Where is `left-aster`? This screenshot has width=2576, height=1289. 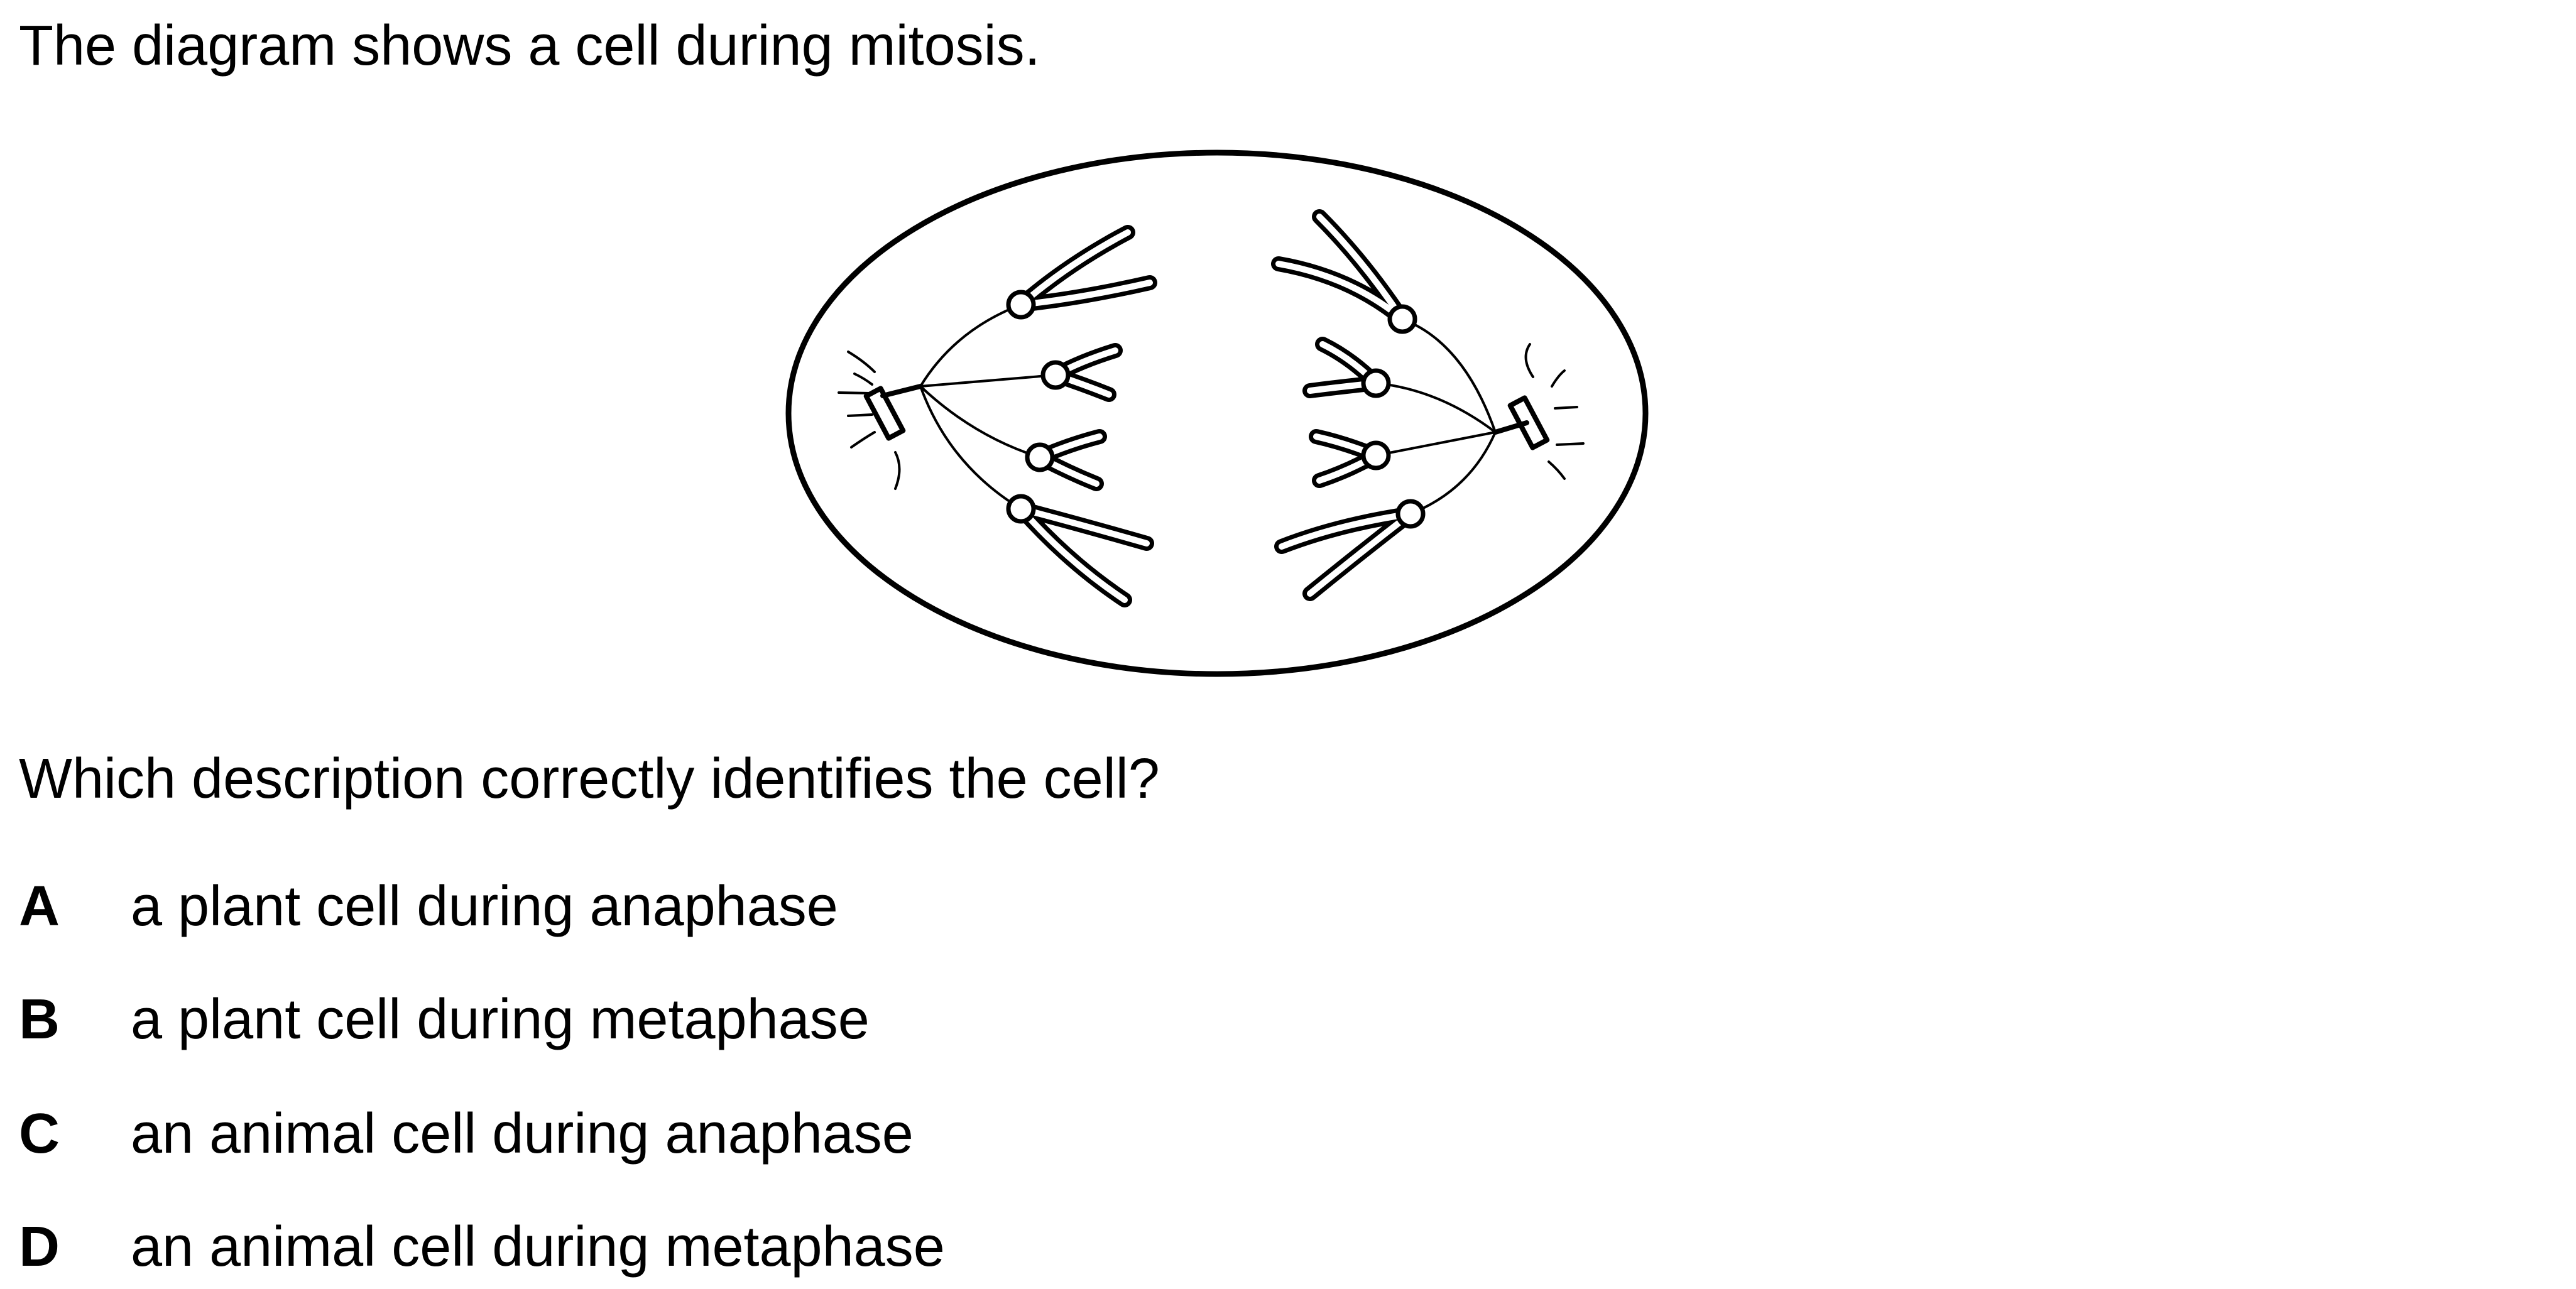
left-aster is located at coordinates (870, 420).